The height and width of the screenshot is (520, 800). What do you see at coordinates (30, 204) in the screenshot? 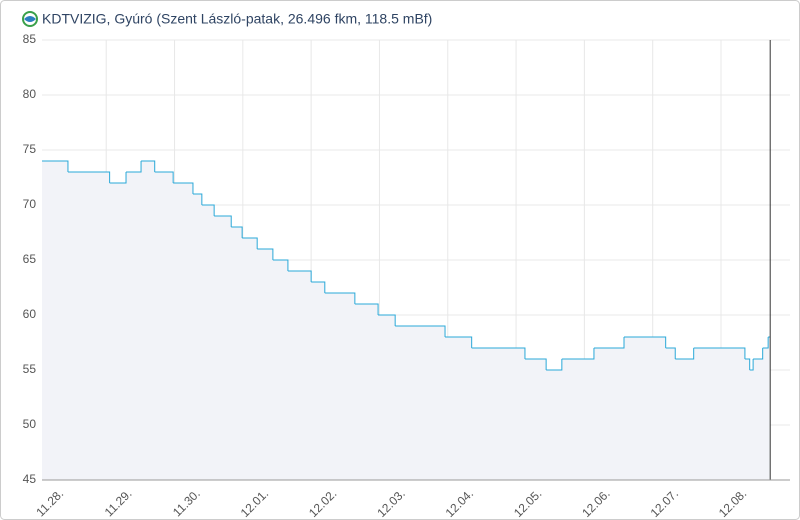
I see `y-tick-label: 70` at bounding box center [30, 204].